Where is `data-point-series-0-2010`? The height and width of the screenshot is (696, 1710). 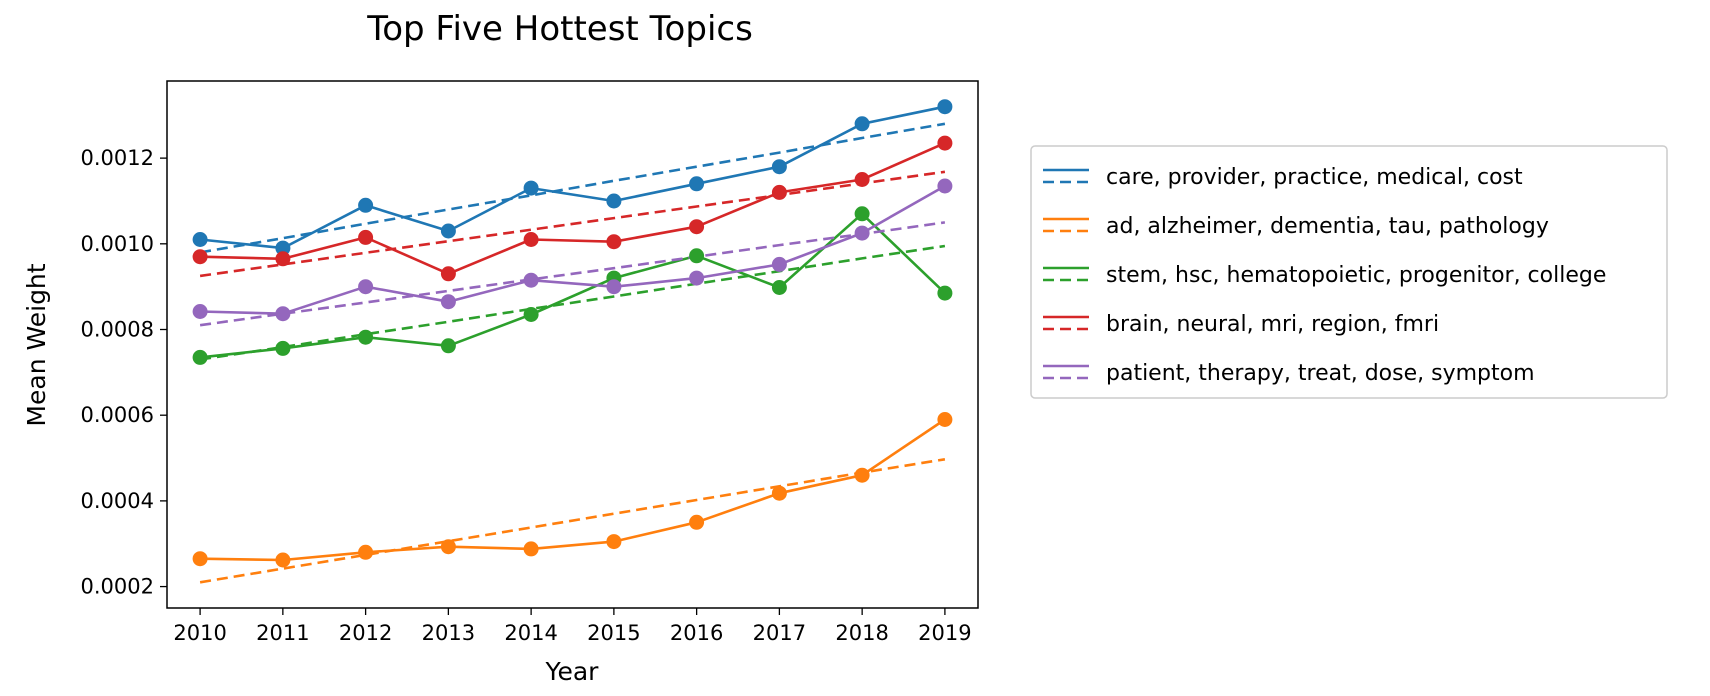
data-point-series-0-2010 is located at coordinates (200, 239).